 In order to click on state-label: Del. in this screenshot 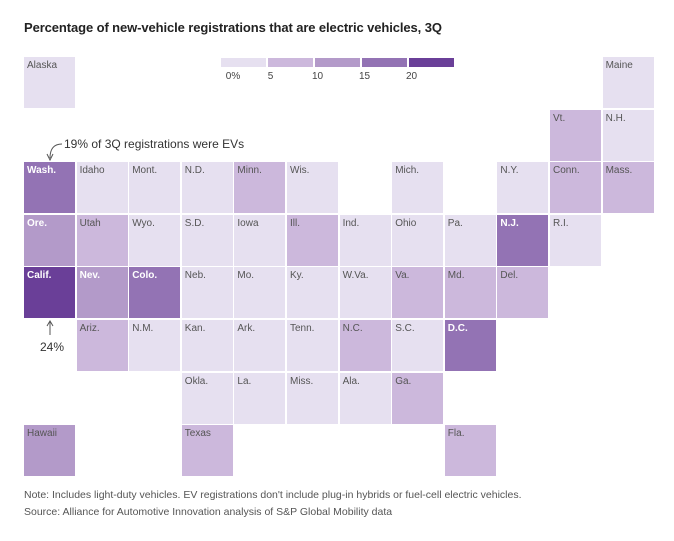, I will do `click(509, 276)`.